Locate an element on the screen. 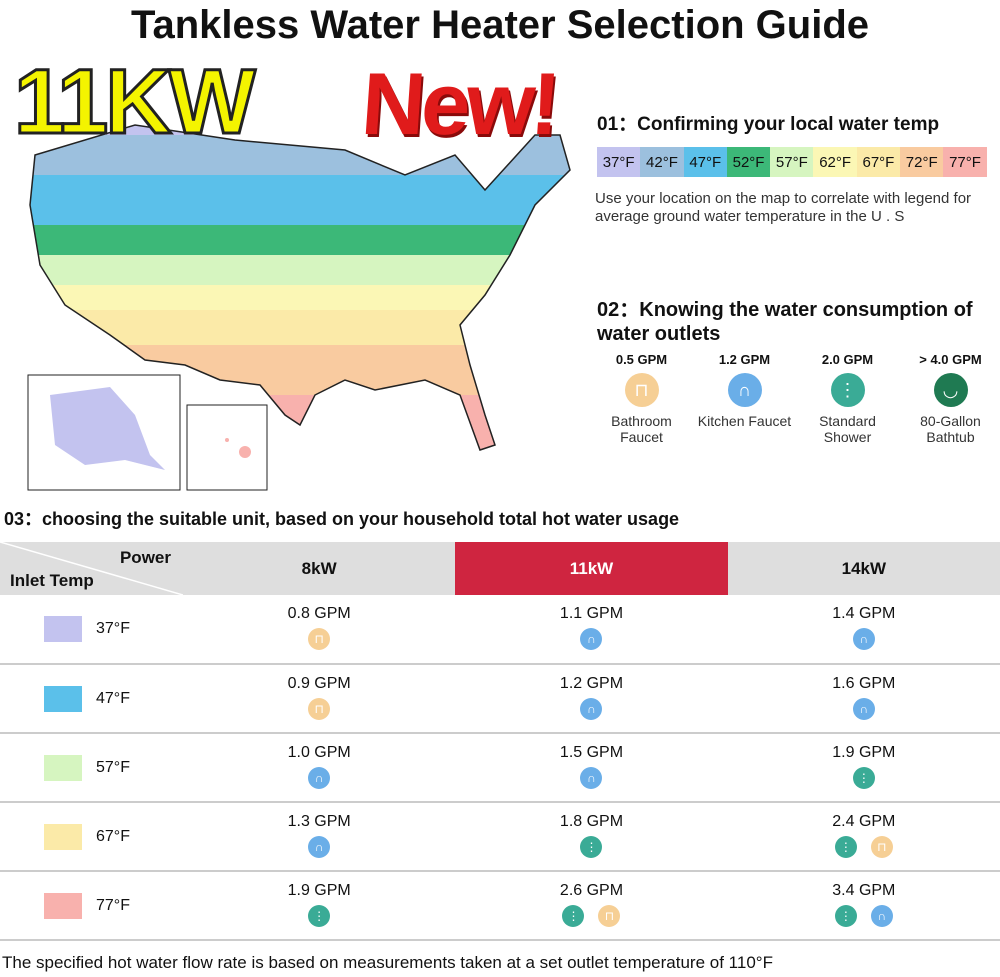 This screenshot has height=977, width=1000. bathtub-icon: ◡ is located at coordinates (950, 390).